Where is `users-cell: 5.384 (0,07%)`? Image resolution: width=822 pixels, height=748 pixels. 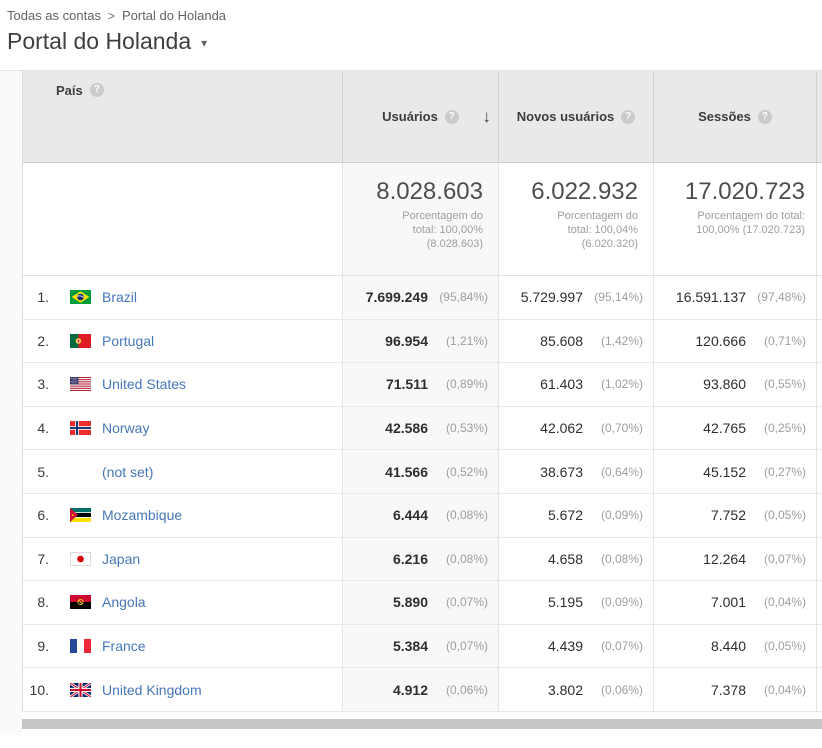 users-cell: 5.384 (0,07%) is located at coordinates (420, 646).